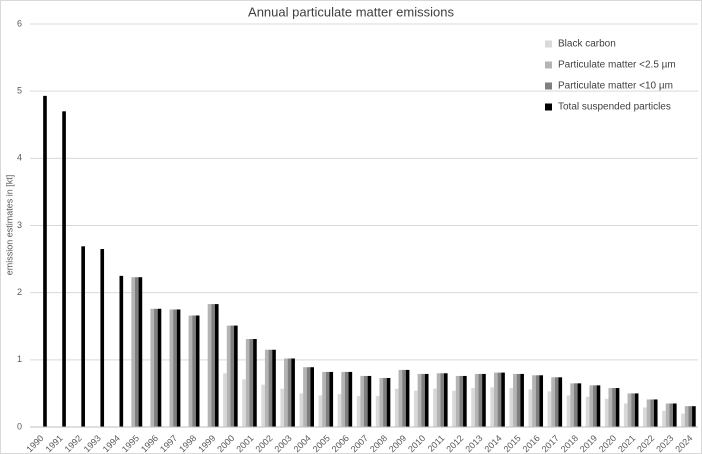  I want to click on chart-title: Annual particulate matter emissions, so click(351, 11).